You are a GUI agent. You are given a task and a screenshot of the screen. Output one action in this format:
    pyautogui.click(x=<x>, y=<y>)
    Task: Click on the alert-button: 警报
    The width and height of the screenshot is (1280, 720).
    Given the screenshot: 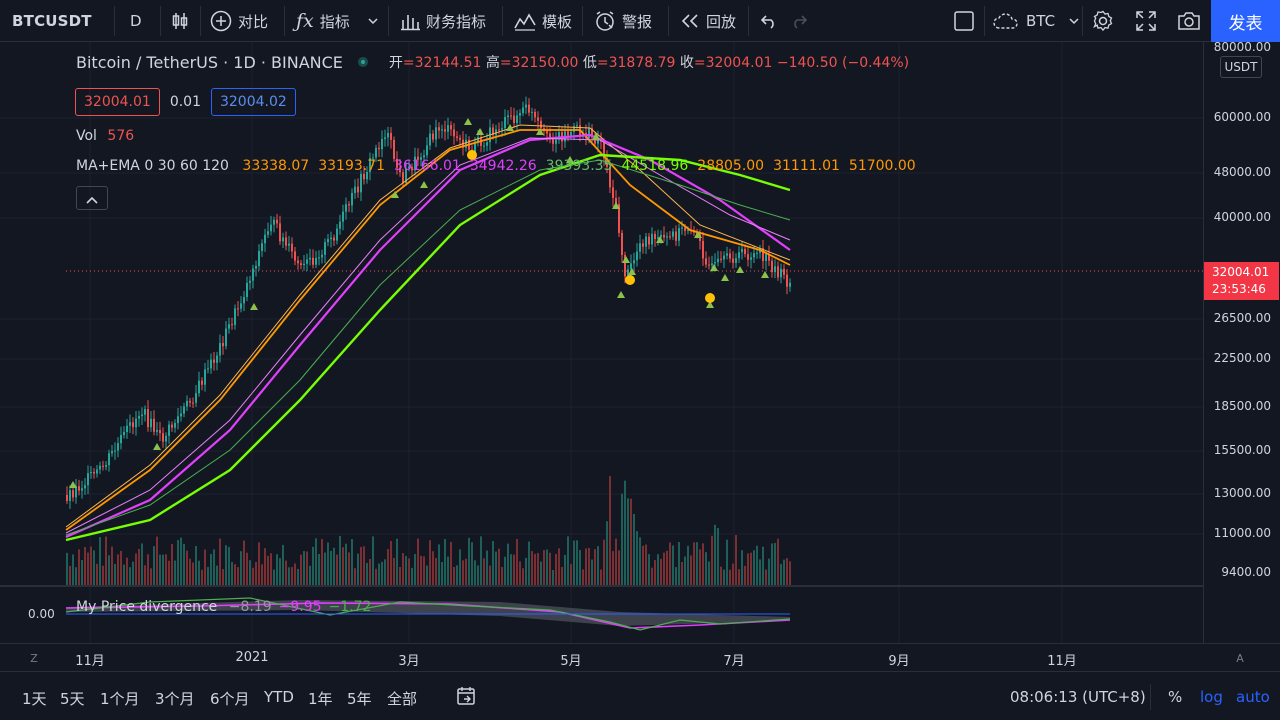 What is the action you would take?
    pyautogui.click(x=623, y=21)
    